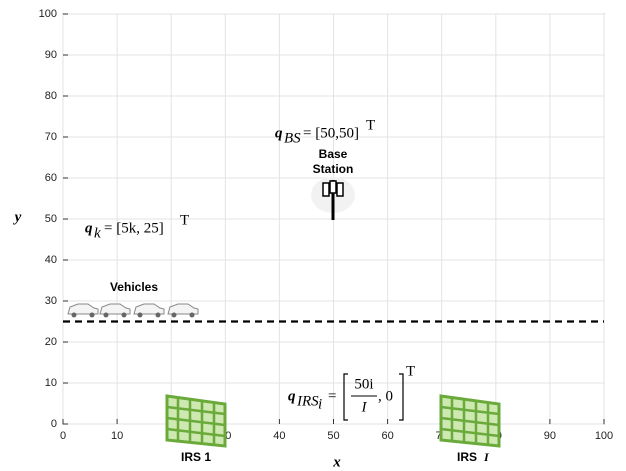 The width and height of the screenshot is (626, 471). I want to click on vehicle-icons, so click(133, 310).